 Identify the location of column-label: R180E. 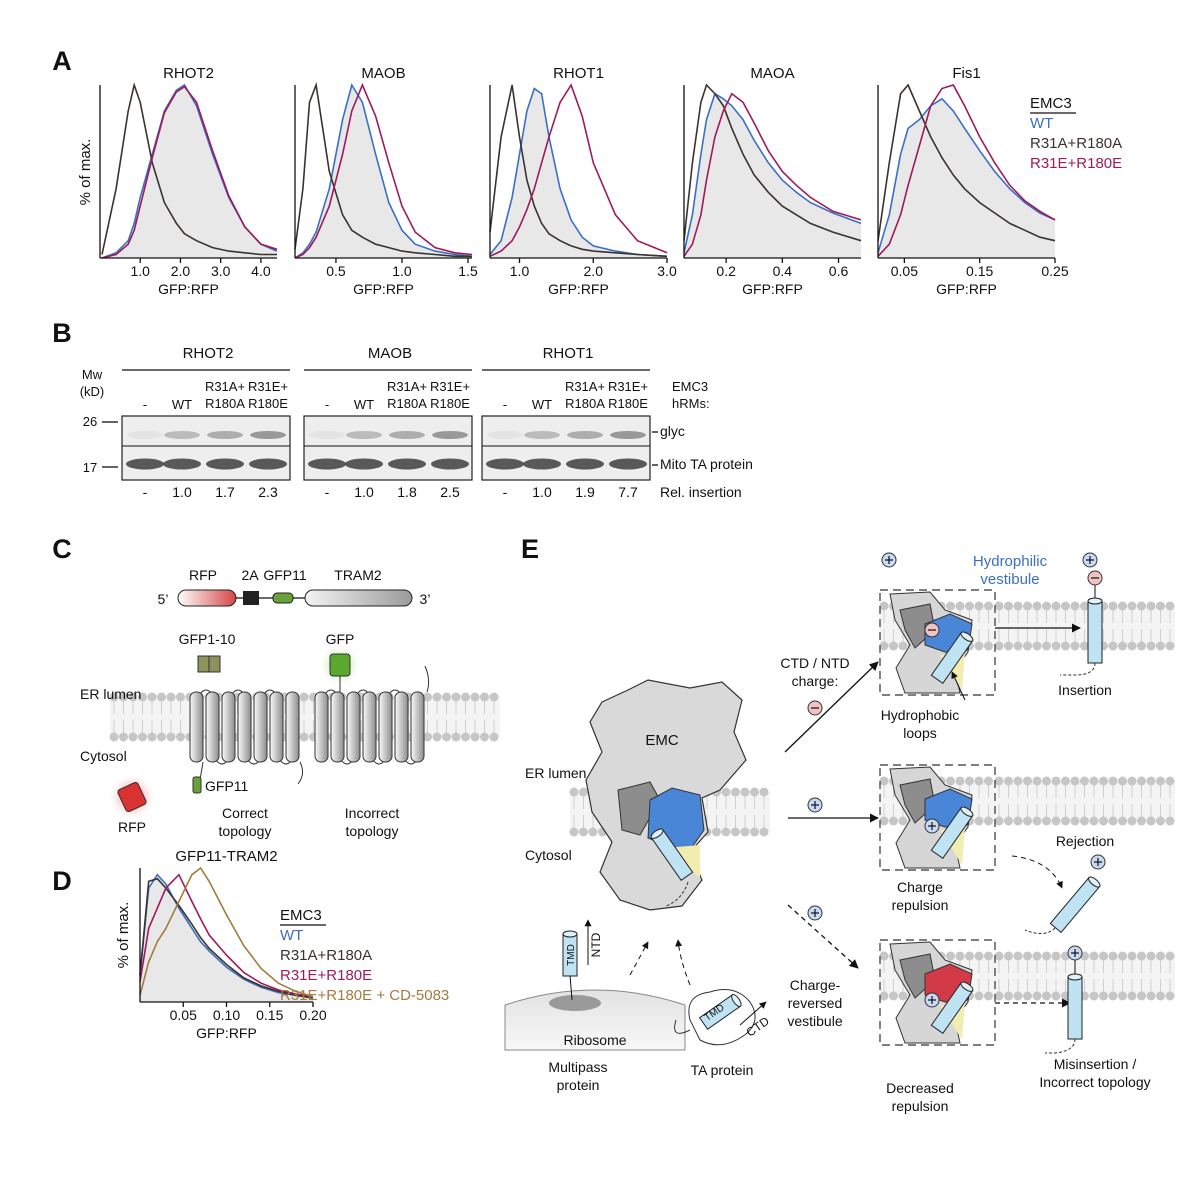
(628, 403).